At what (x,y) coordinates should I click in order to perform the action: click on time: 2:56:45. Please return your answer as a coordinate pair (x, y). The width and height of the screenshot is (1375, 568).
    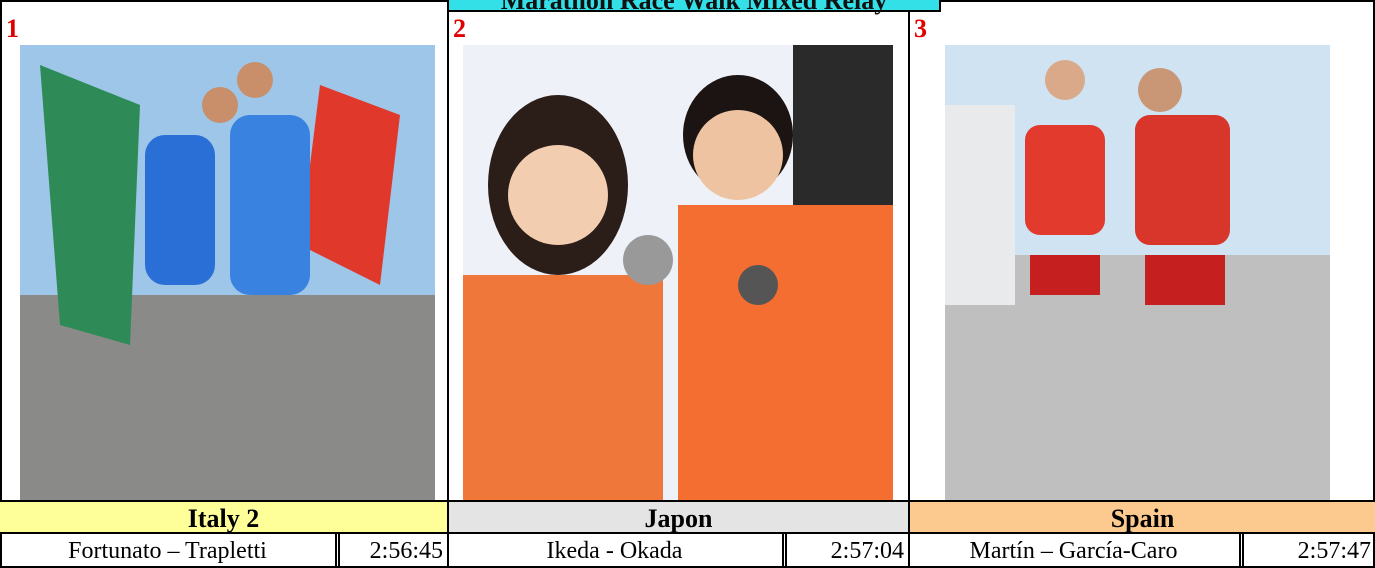
    Looking at the image, I should click on (391, 551).